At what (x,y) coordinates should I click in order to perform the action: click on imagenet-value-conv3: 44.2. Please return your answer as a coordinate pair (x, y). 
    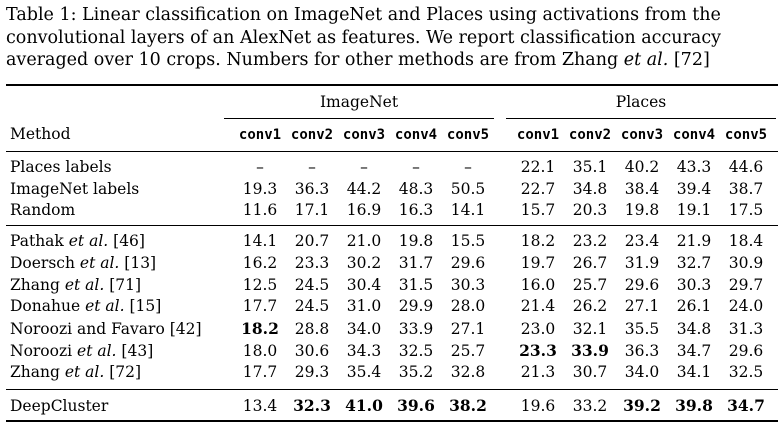
    Looking at the image, I should click on (364, 189).